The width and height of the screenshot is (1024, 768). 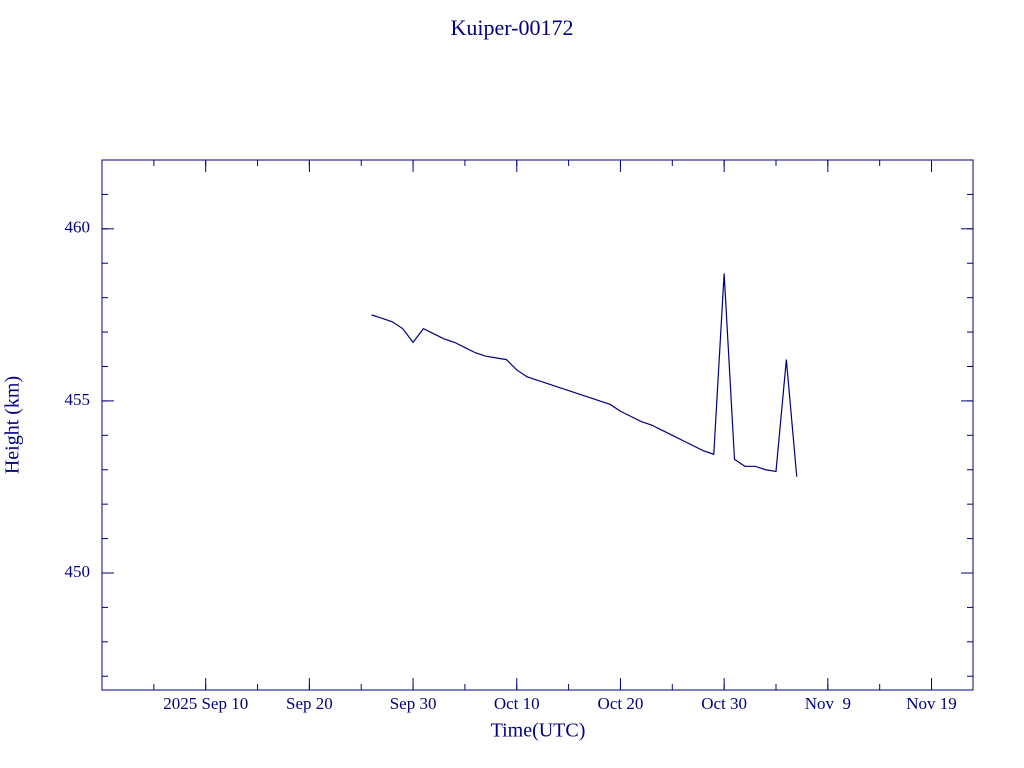 What do you see at coordinates (621, 703) in the screenshot?
I see `x-tick-label: Oct 20` at bounding box center [621, 703].